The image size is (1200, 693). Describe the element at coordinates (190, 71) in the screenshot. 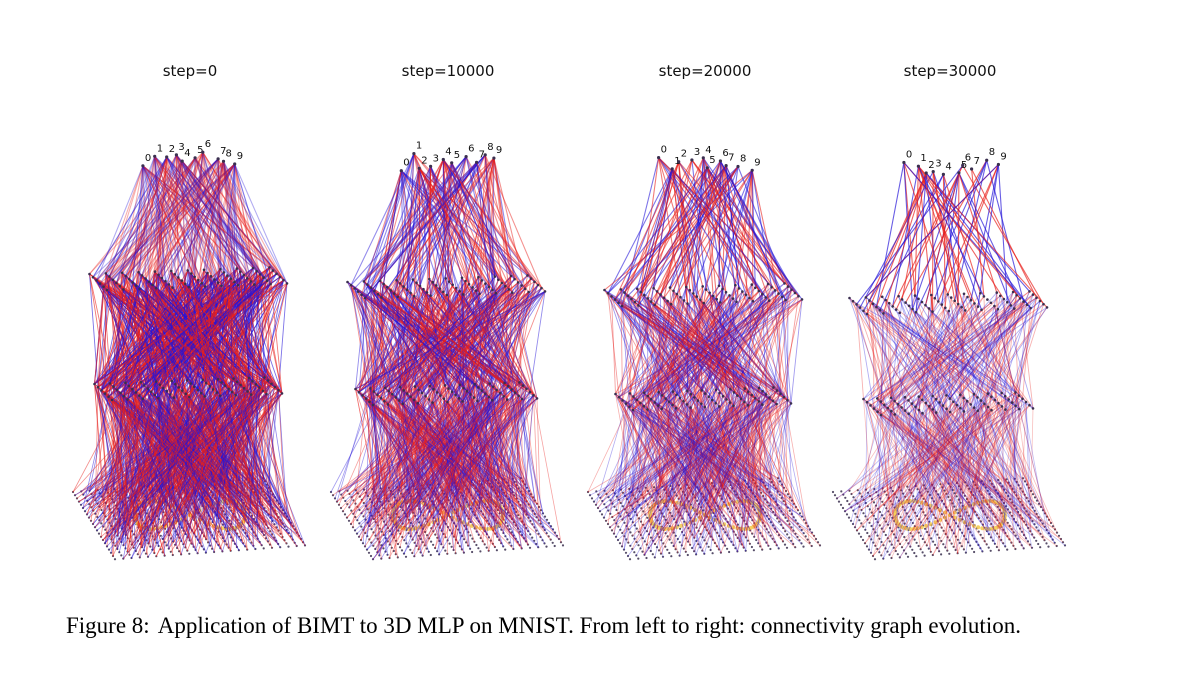

I see `panel-title: step=0` at that location.